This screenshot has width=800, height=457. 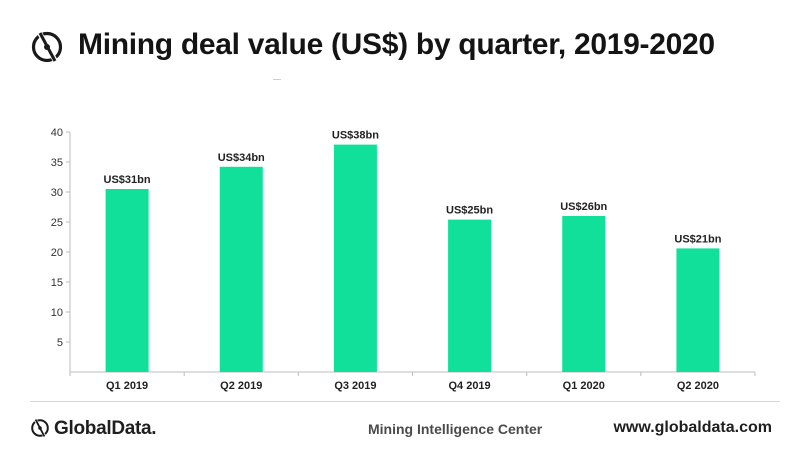 I want to click on x-category-label: Q4 2019, so click(x=469, y=386).